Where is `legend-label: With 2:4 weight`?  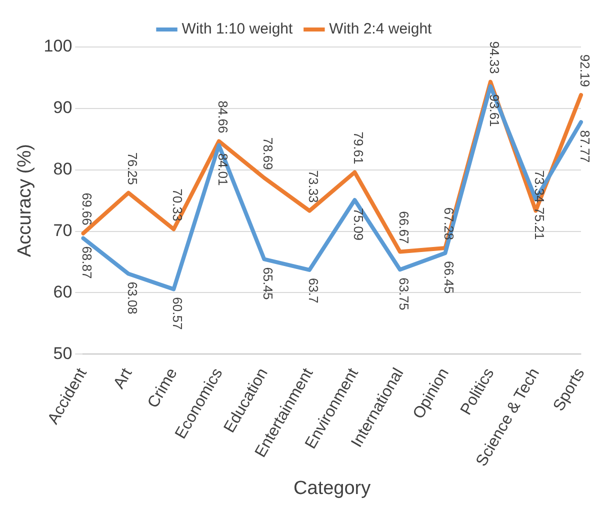 legend-label: With 2:4 weight is located at coordinates (381, 29).